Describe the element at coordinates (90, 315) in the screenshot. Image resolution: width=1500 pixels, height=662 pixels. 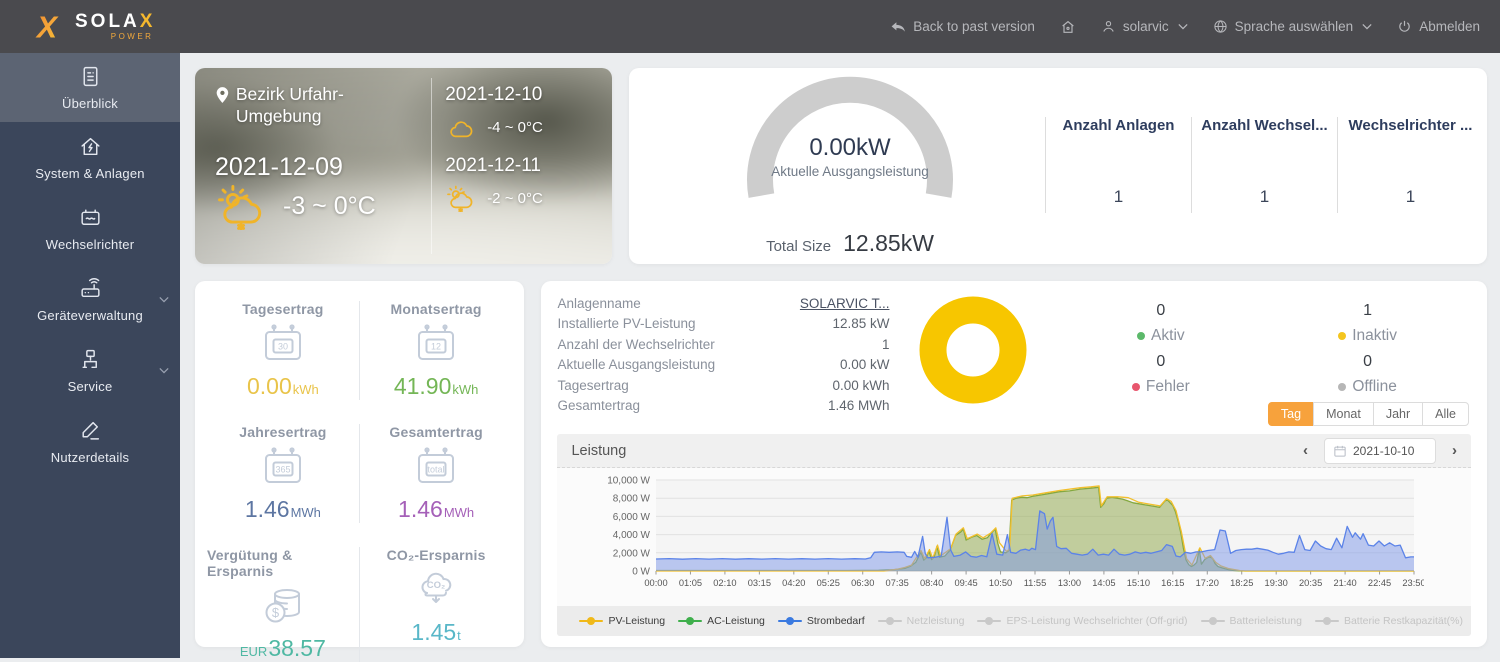
I see `sidebar-item-label: Geräteverwaltung` at that location.